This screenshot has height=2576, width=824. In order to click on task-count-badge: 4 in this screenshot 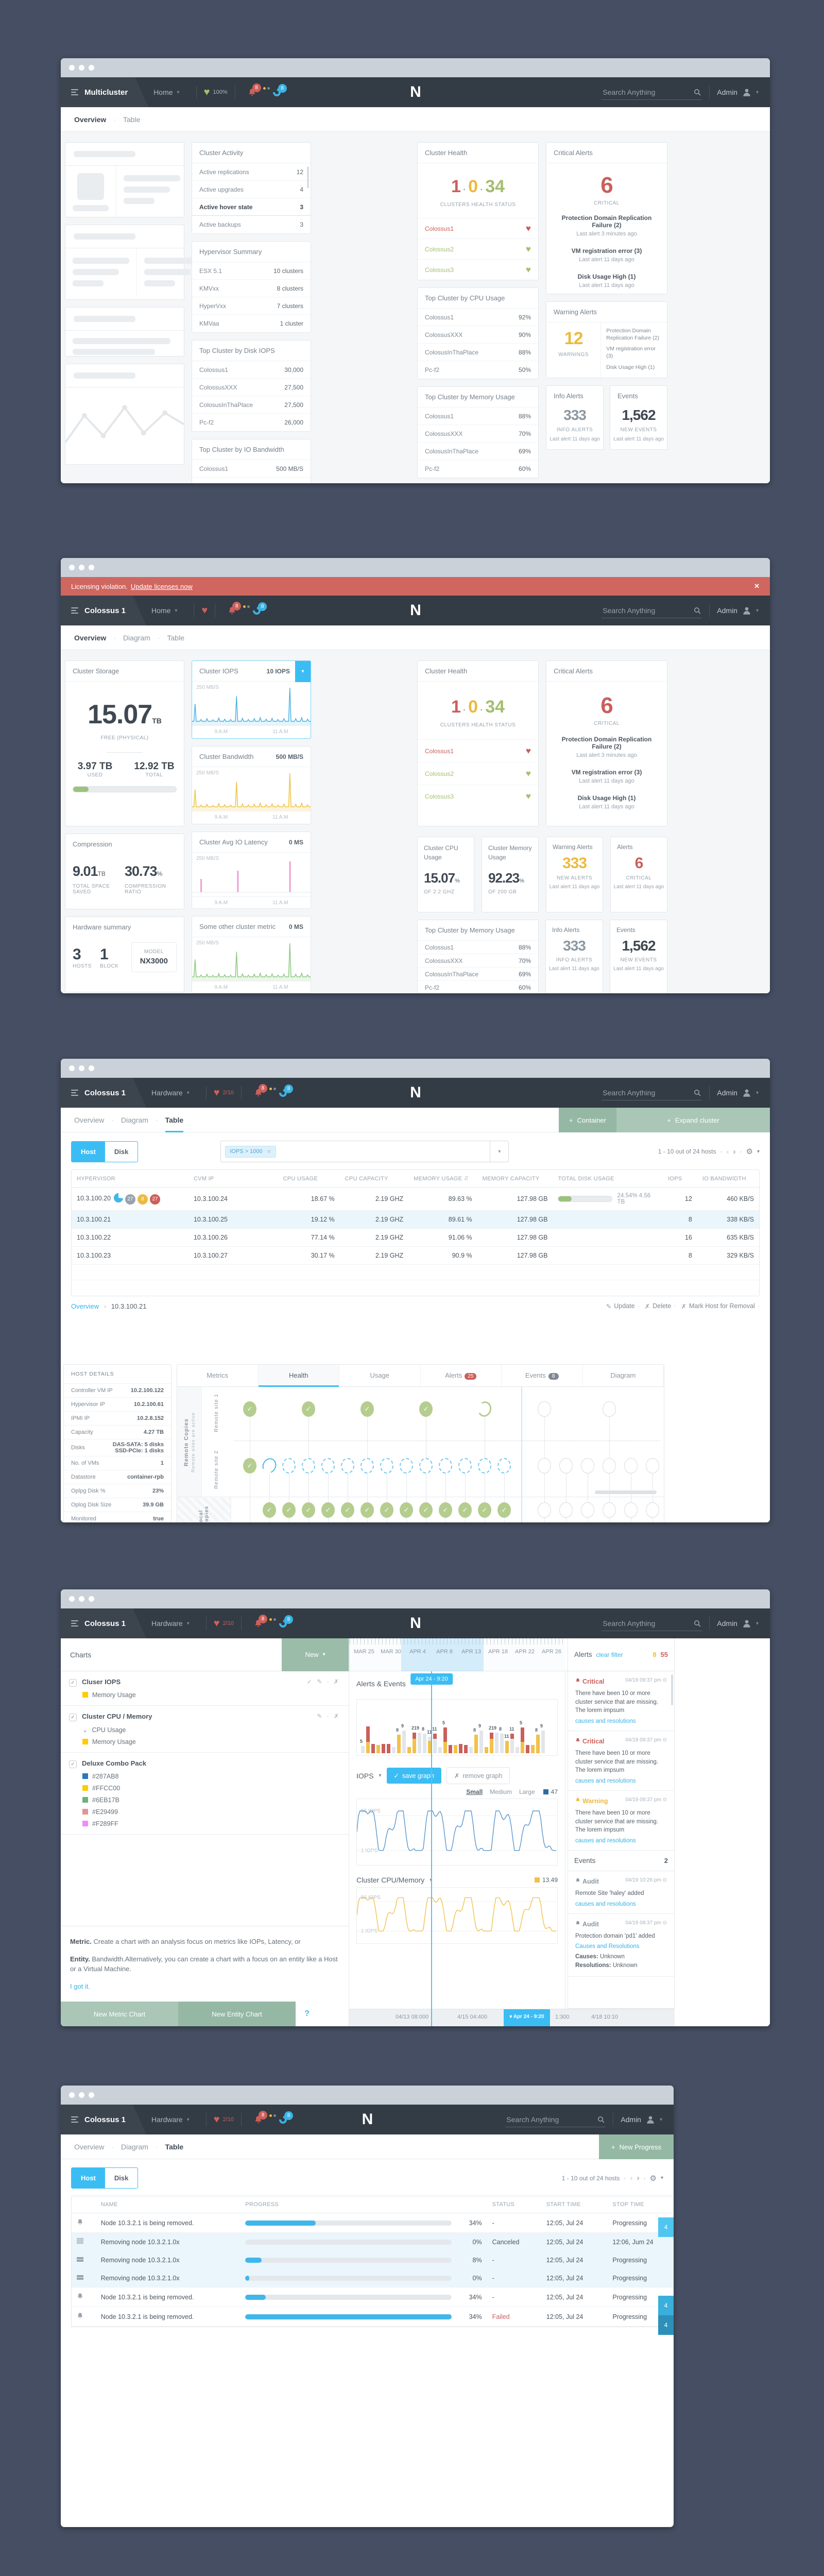, I will do `click(666, 2227)`.